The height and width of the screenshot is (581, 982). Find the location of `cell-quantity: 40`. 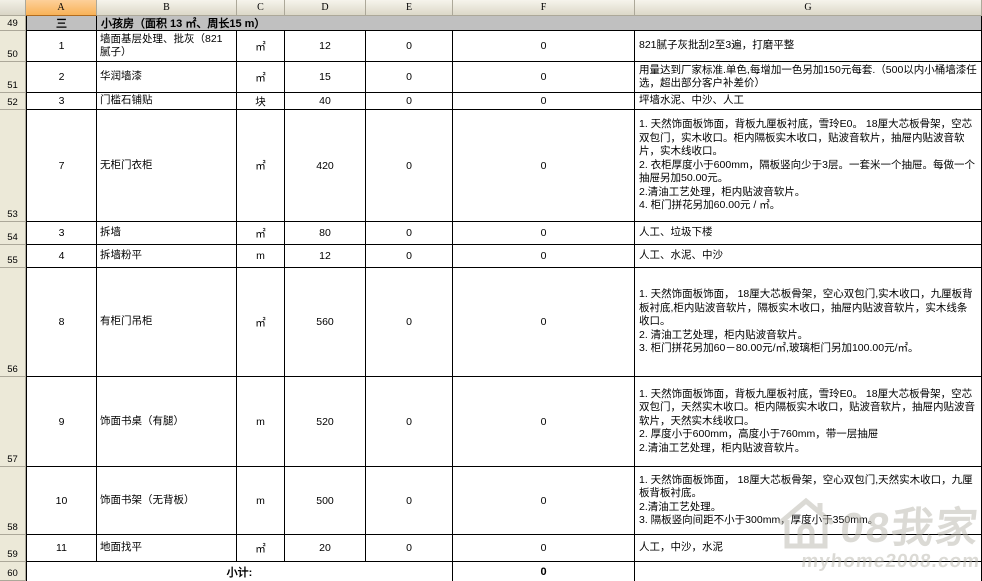

cell-quantity: 40 is located at coordinates (325, 101).